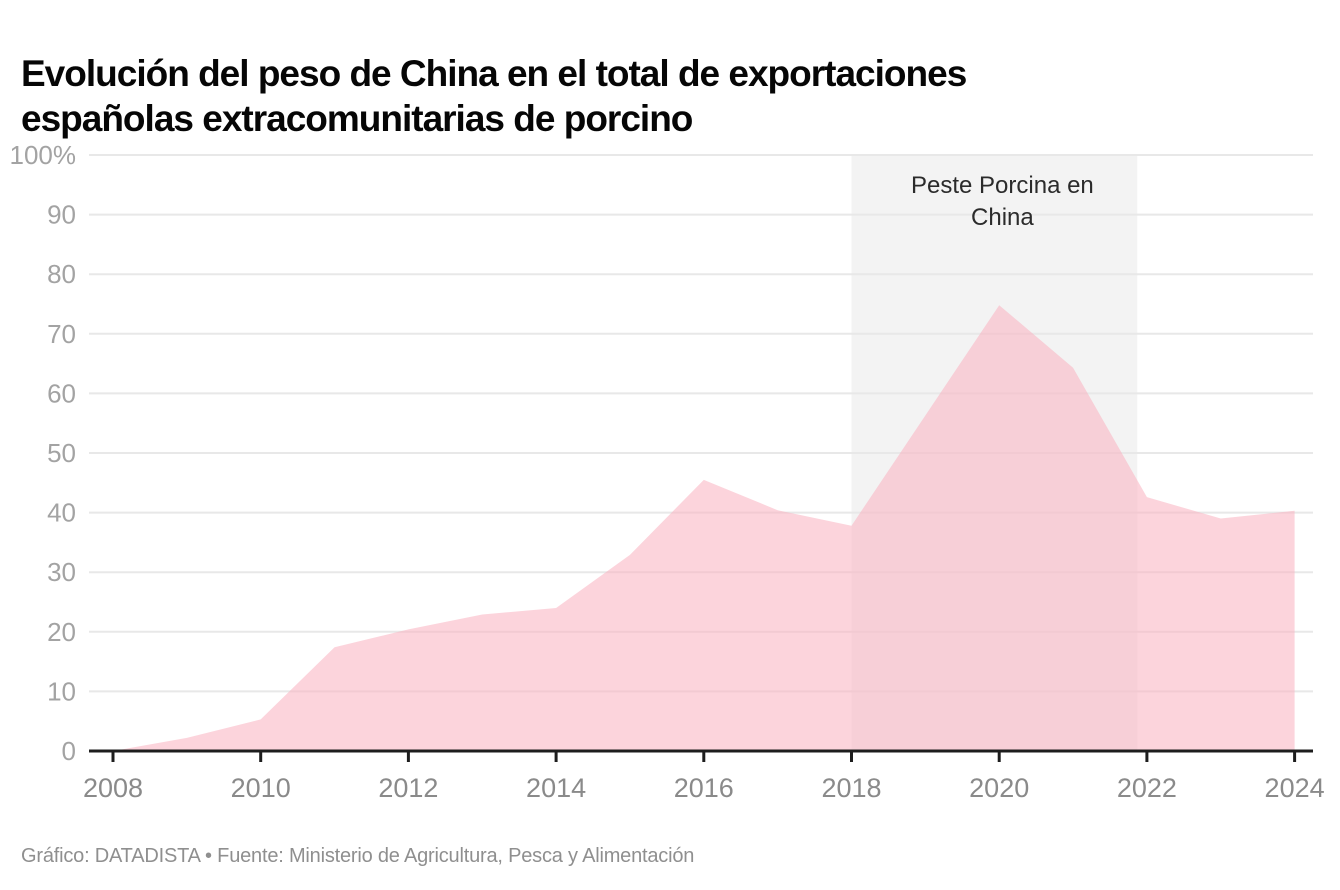  What do you see at coordinates (61, 691) in the screenshot?
I see `y-tick-label-10: 10` at bounding box center [61, 691].